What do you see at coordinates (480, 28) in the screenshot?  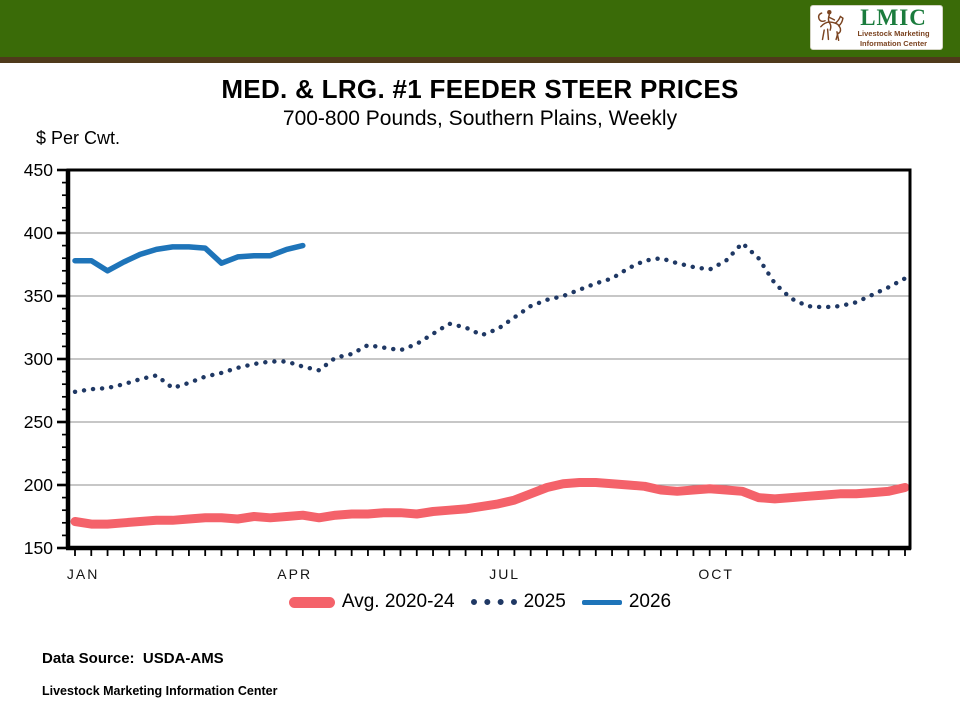 I see `header-band` at bounding box center [480, 28].